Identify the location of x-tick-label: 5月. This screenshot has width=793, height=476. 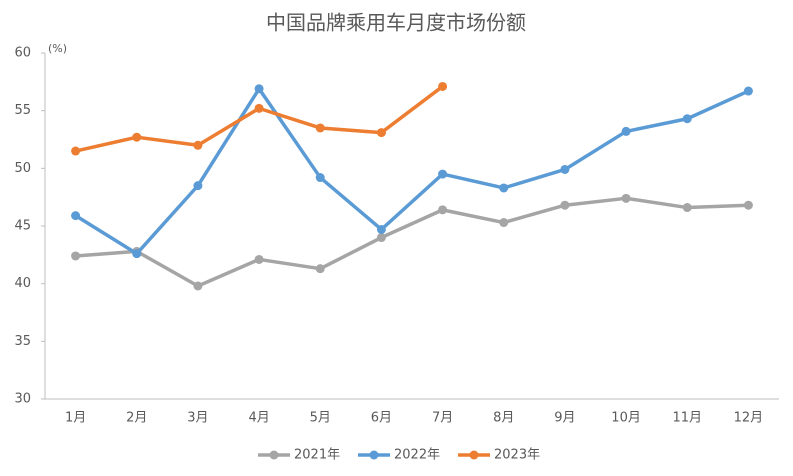
(320, 418).